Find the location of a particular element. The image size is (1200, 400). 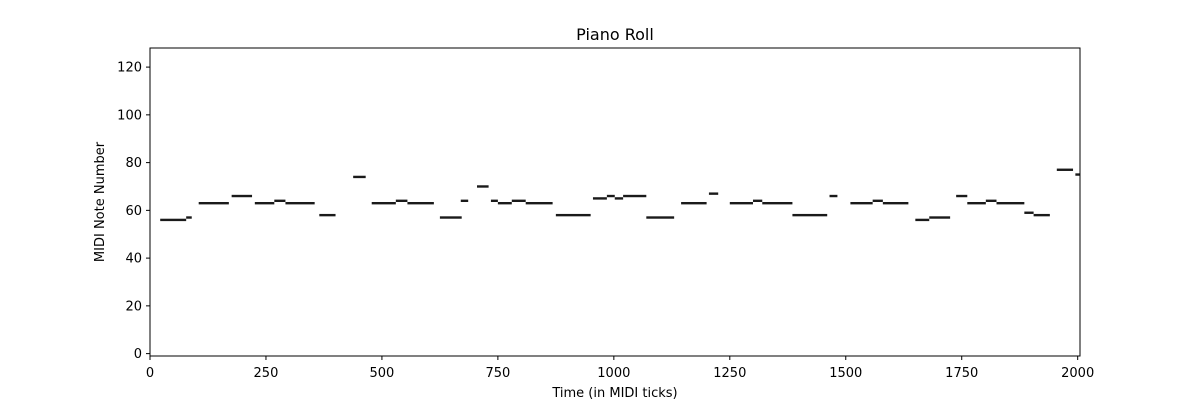

y-axis: 0 20 40 60 80 100 120 is located at coordinates (133, 211).